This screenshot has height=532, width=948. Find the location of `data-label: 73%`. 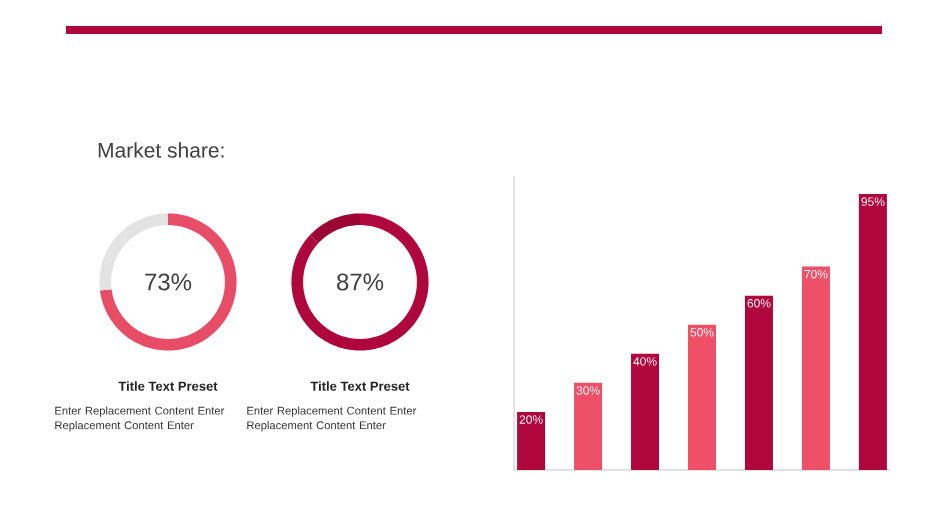

data-label: 73% is located at coordinates (168, 282).